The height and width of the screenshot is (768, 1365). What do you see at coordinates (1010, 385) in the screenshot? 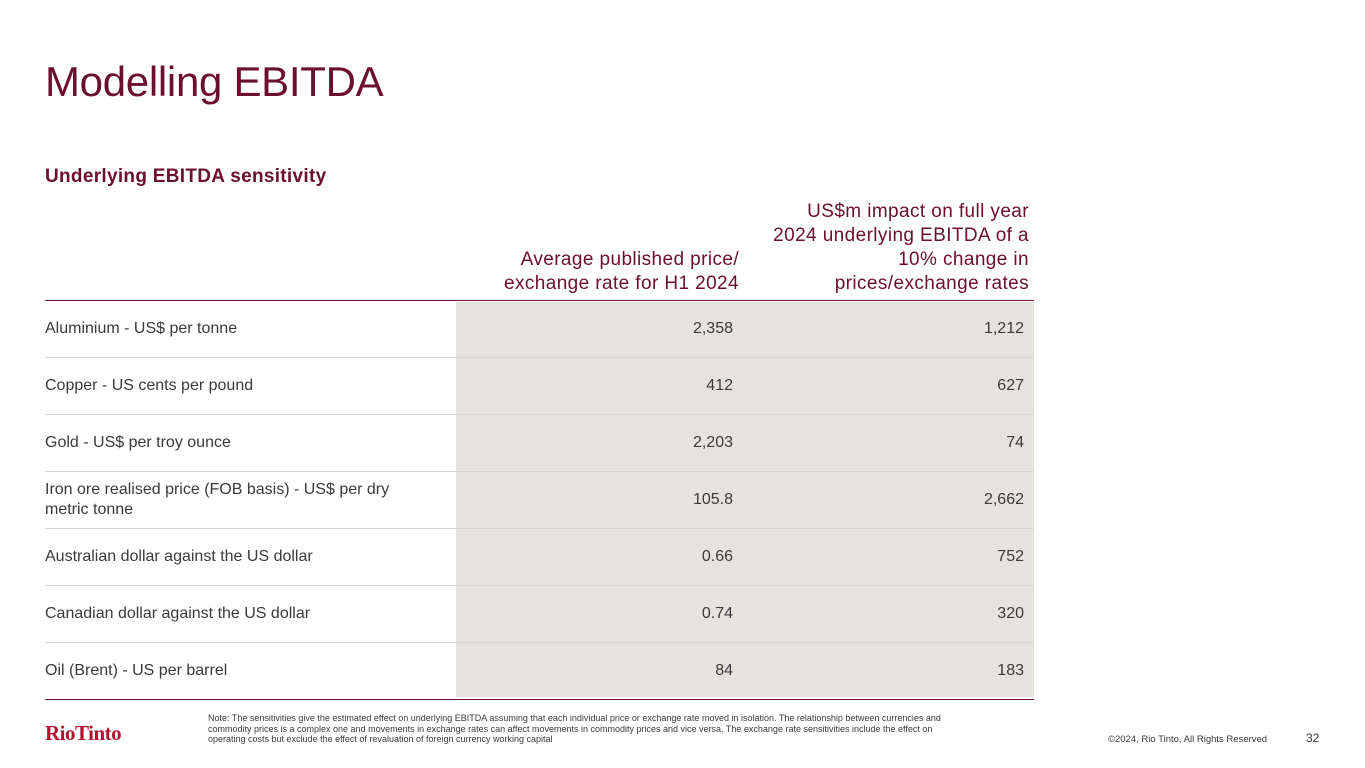
I see `row-impact: 627` at bounding box center [1010, 385].